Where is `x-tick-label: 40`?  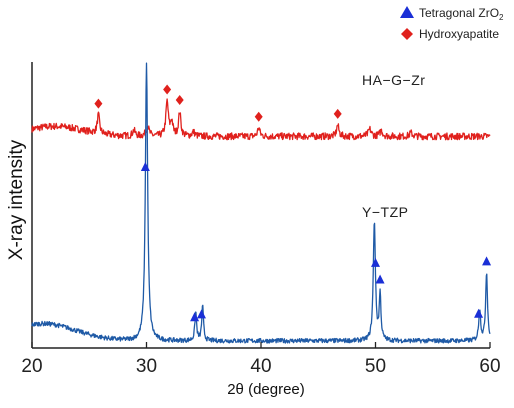
x-tick-label: 40 is located at coordinates (260, 366).